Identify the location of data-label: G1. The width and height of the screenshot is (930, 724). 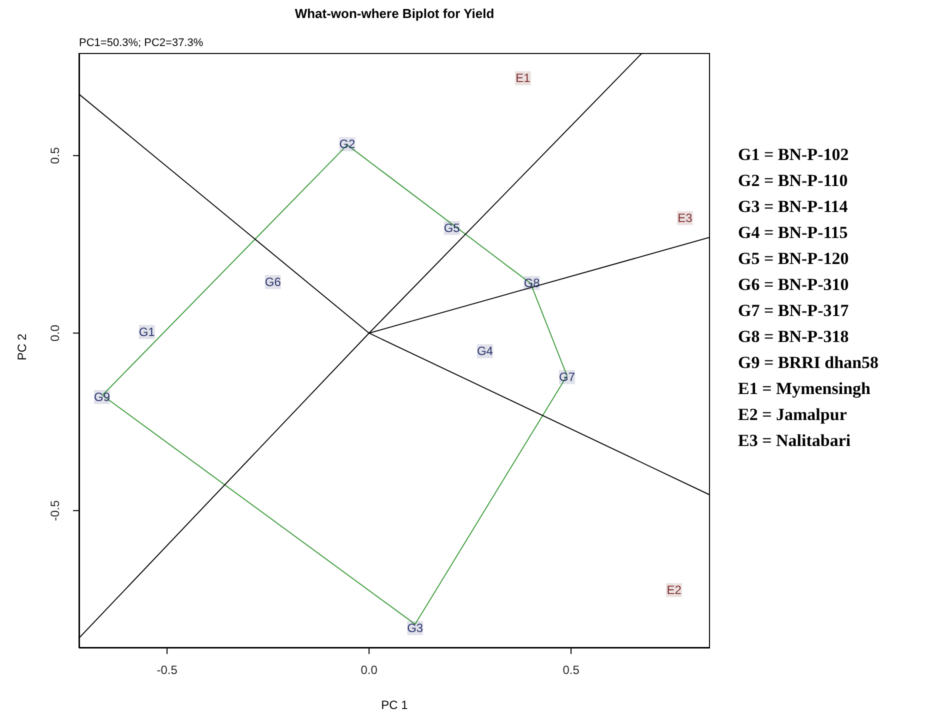
(147, 332).